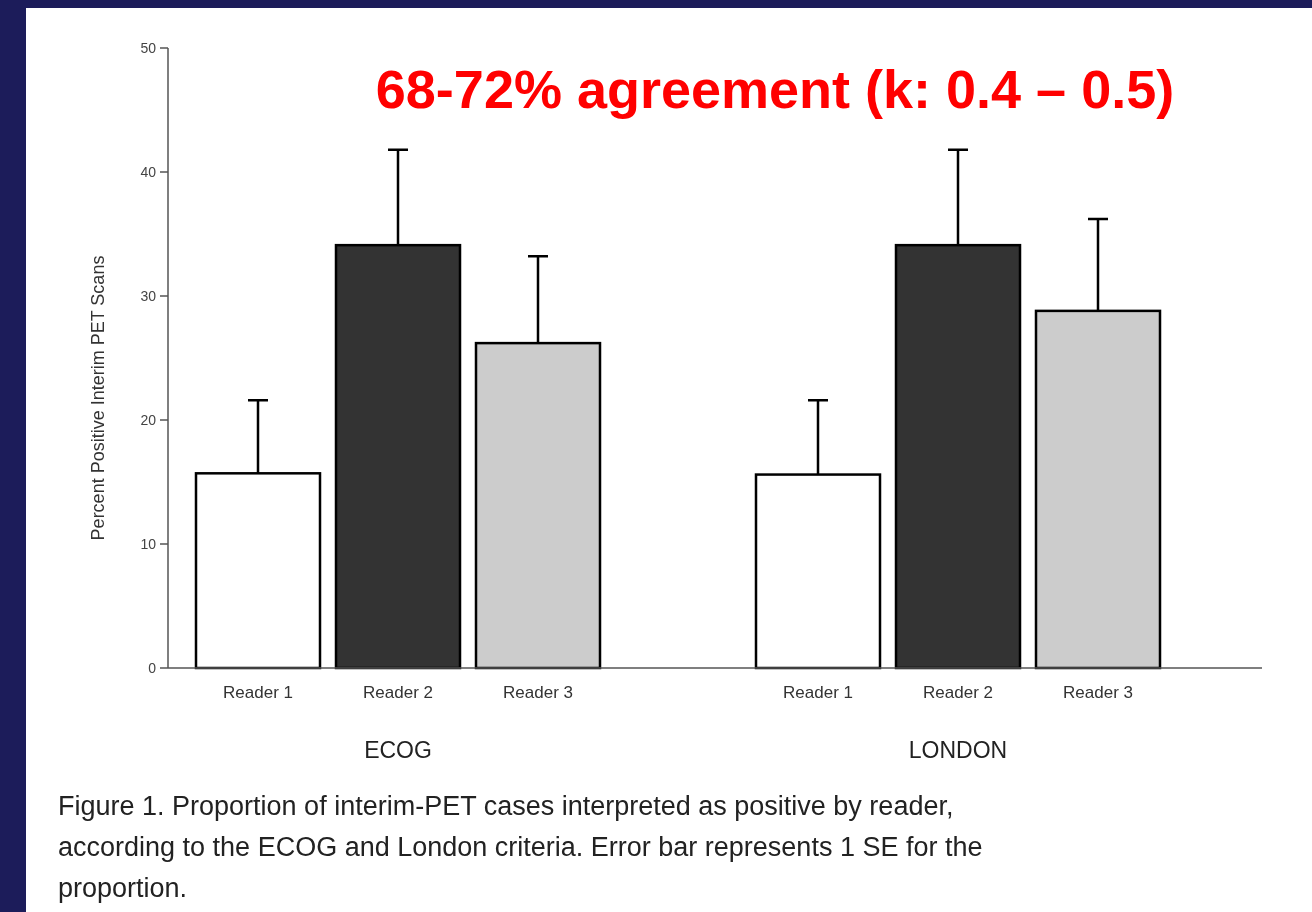  I want to click on y-axis-title: Percent Positive Interim PET Scans, so click(98, 398).